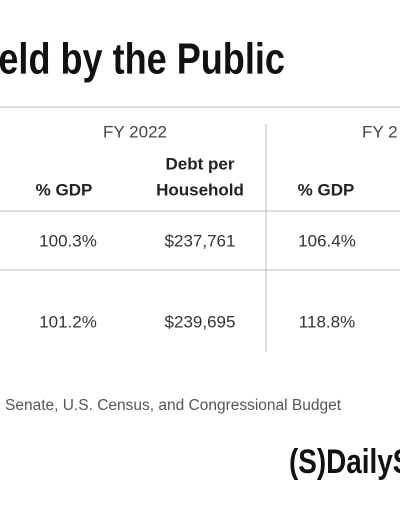 The height and width of the screenshot is (521, 400). What do you see at coordinates (327, 321) in the screenshot?
I see `cell: 118.8%` at bounding box center [327, 321].